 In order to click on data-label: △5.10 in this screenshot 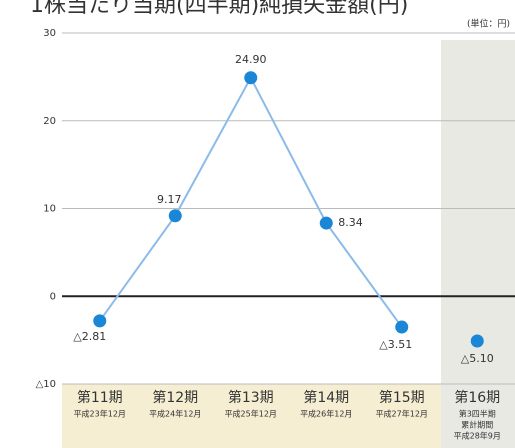, I will do `click(477, 358)`.